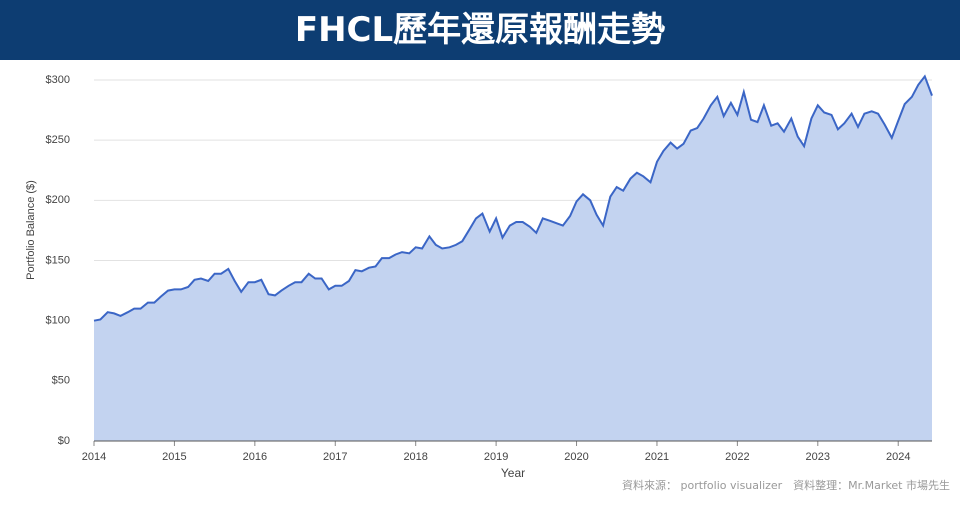 Image resolution: width=960 pixels, height=506 pixels. What do you see at coordinates (576, 457) in the screenshot?
I see `x-tick-label: 2020` at bounding box center [576, 457].